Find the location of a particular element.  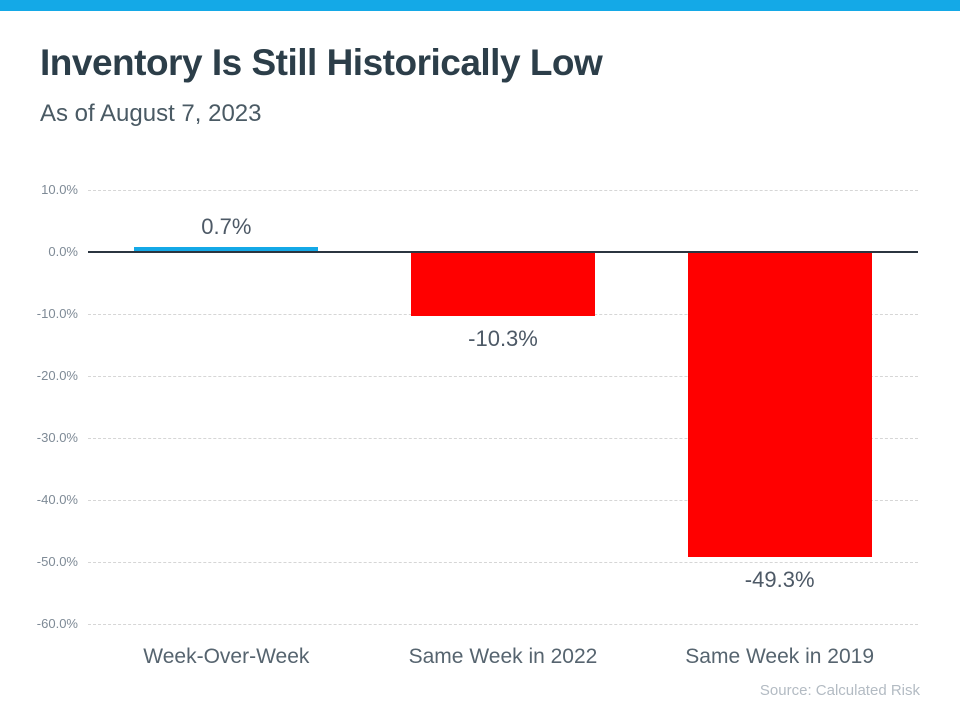

x-axis-label: Week-Over-Week is located at coordinates (226, 656).